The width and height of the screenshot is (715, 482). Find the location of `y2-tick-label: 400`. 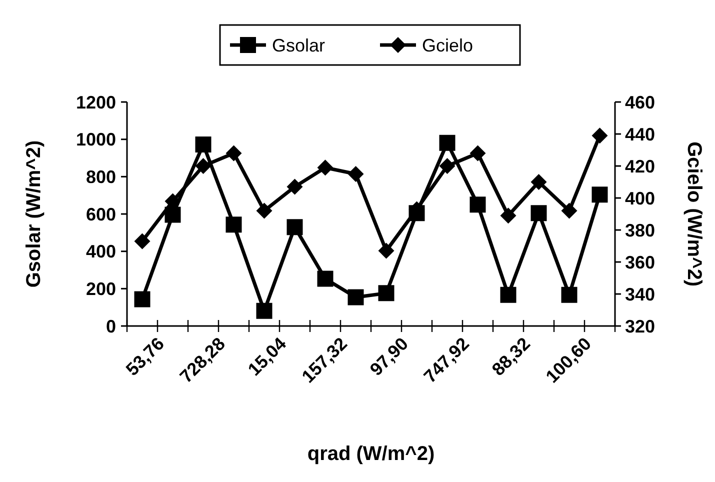

y2-tick-label: 400 is located at coordinates (640, 198).